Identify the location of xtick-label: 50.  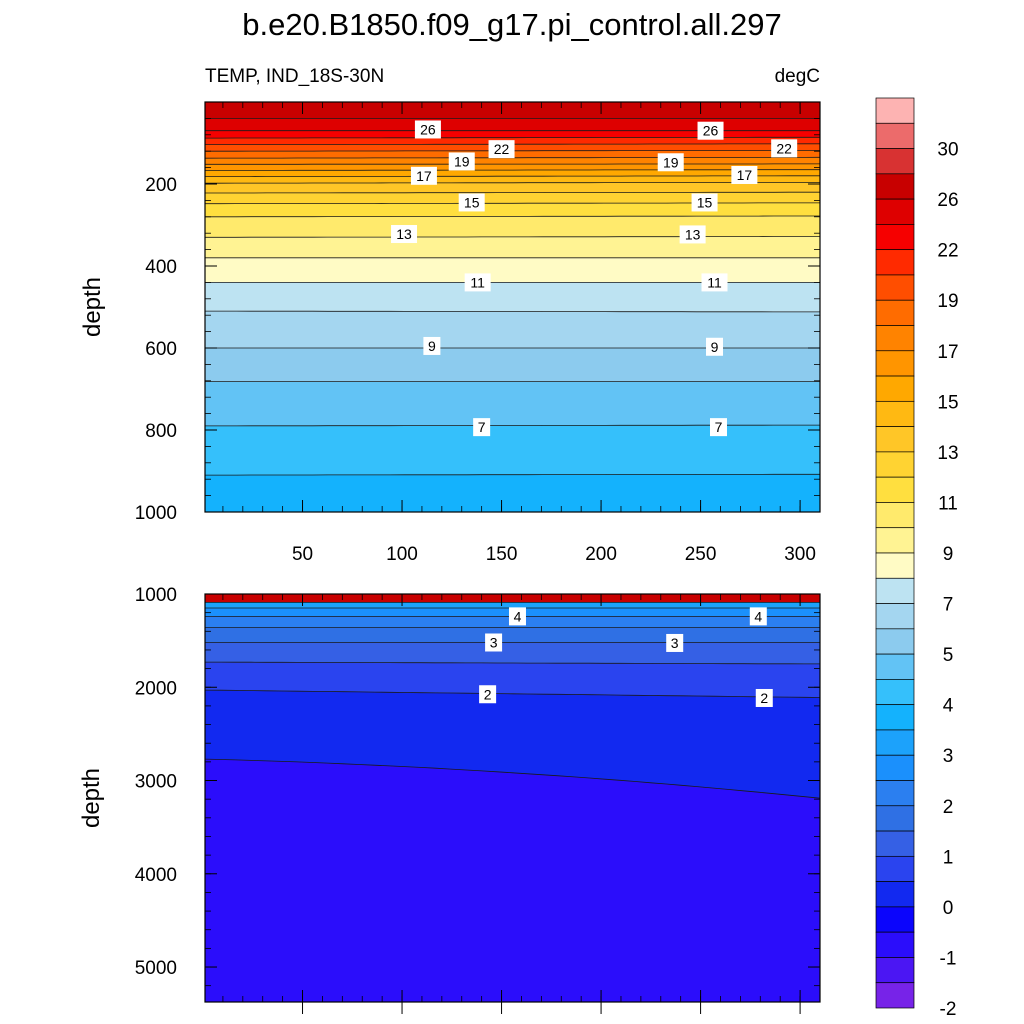
(302, 554).